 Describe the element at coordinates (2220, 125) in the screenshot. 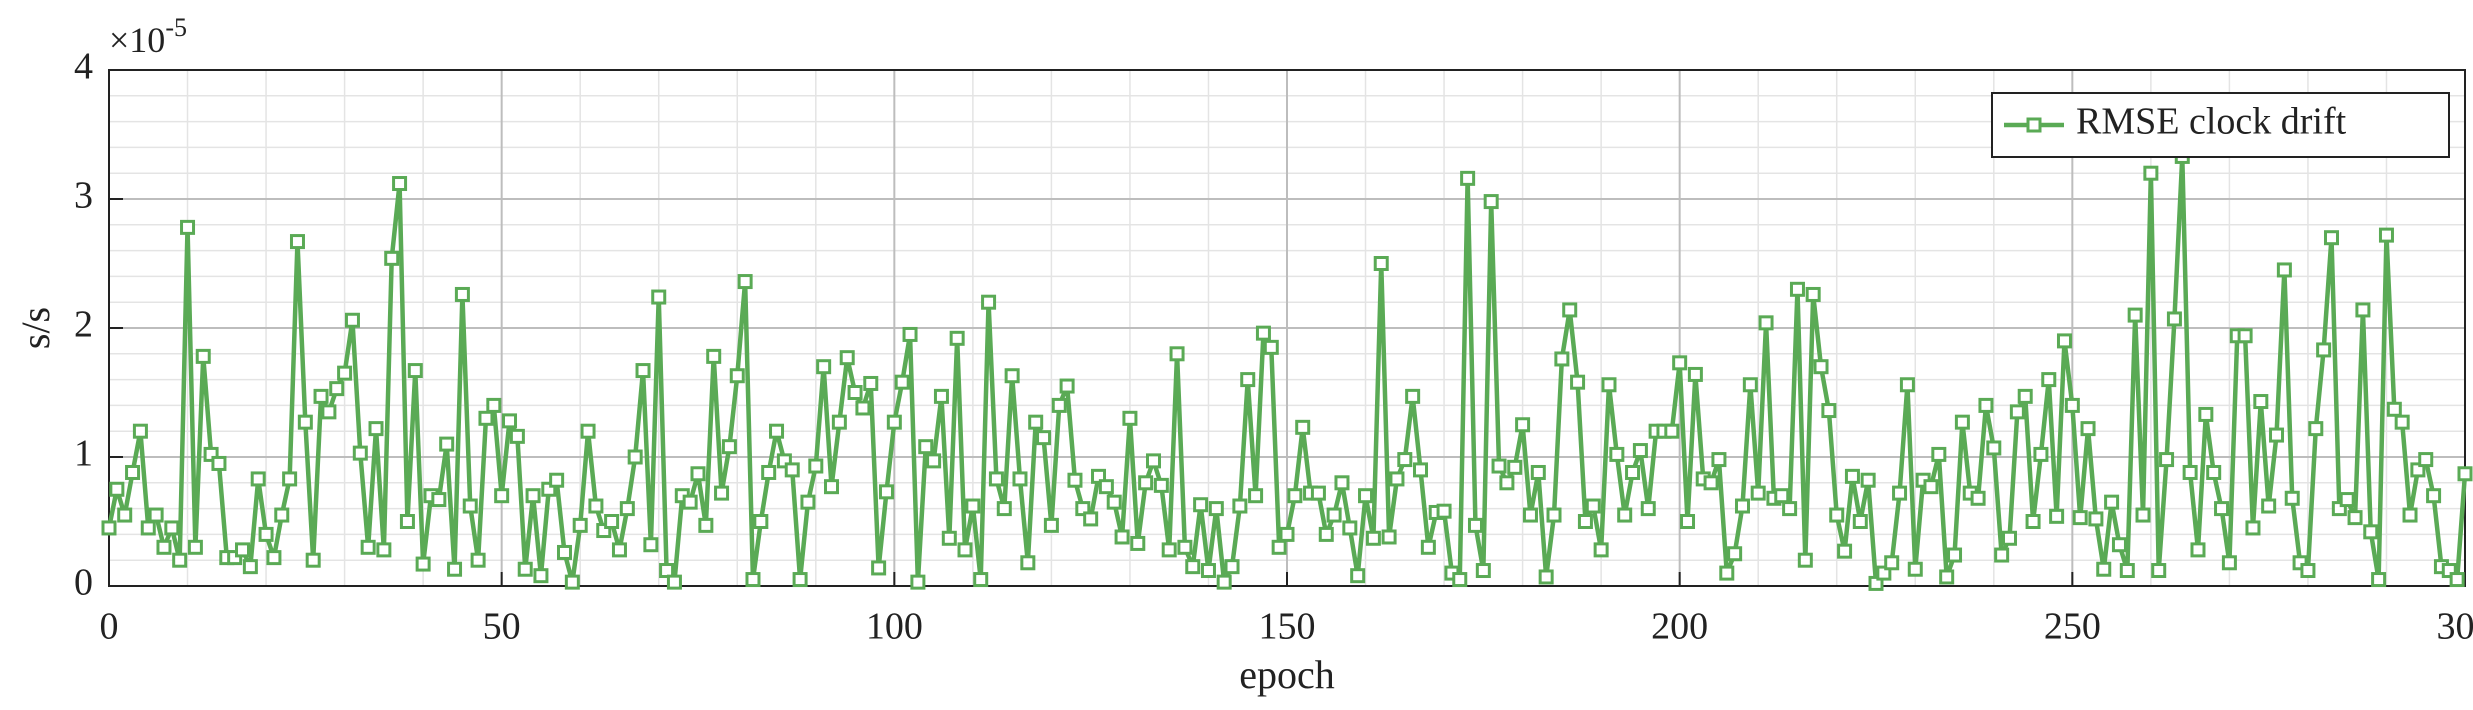

I see `legend: RMSE clock drift` at that location.